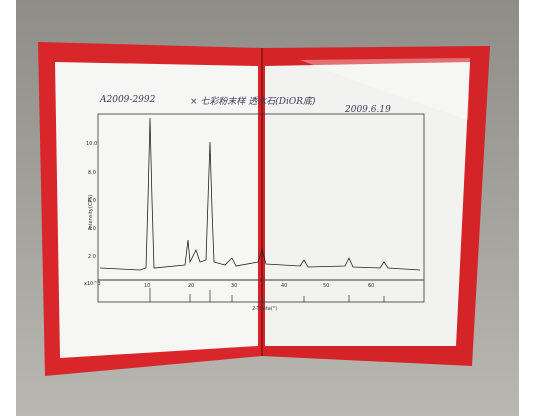 Image resolution: width=535 pixels, height=416 pixels. Describe the element at coordinates (371, 286) in the screenshot. I see `x-tick-label: 60` at that location.